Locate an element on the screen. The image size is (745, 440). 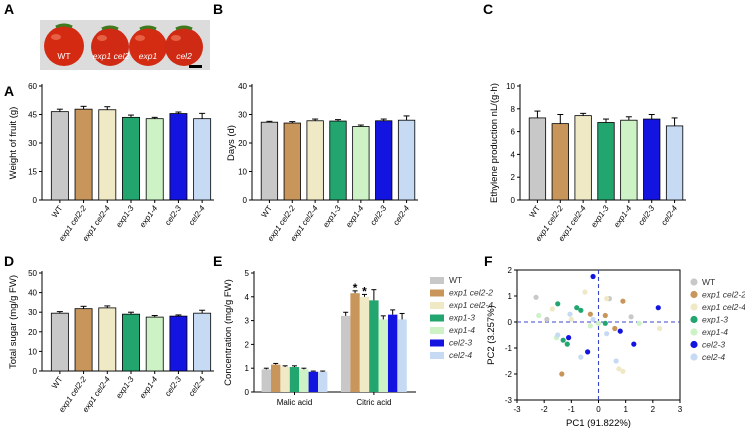
x-tick-label: -1 is located at coordinates (572, 409).